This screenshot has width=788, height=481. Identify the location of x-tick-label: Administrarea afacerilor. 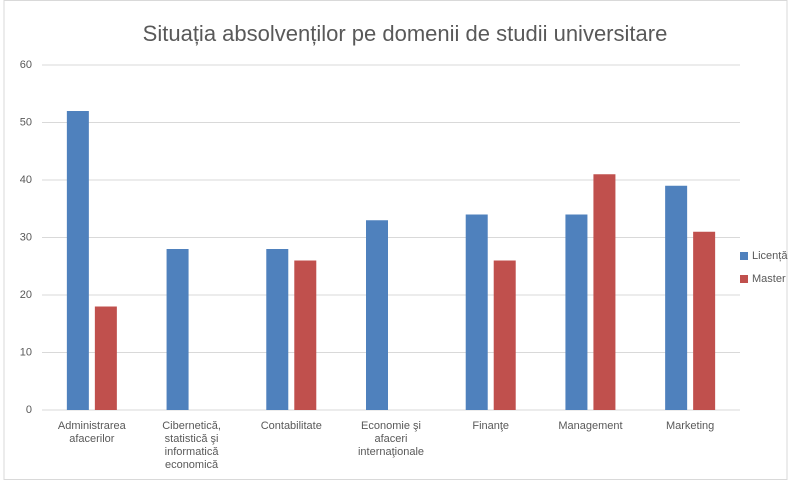
(91, 432).